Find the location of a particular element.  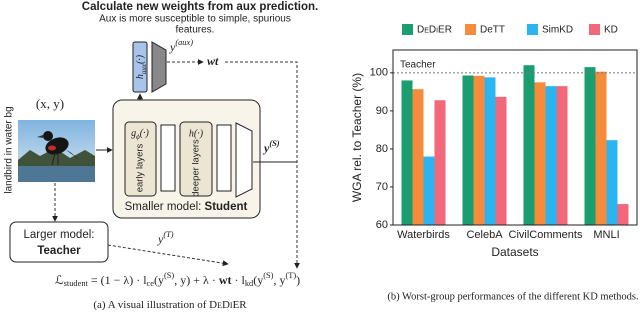

text-part: DeDiER is located at coordinates (228, 305).